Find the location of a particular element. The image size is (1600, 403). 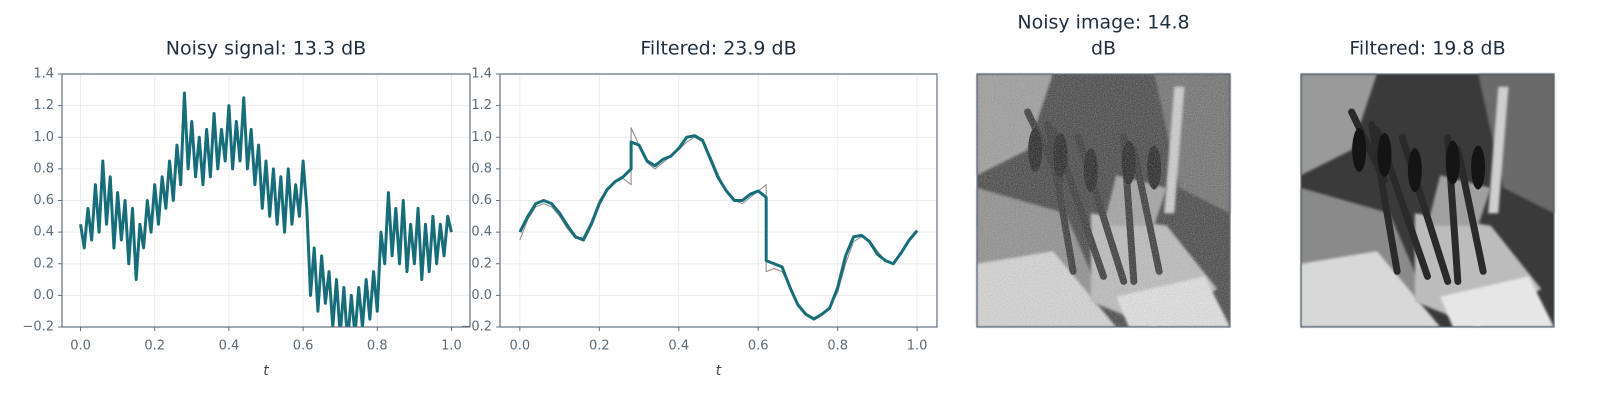

image-noise is located at coordinates (1103, 200).